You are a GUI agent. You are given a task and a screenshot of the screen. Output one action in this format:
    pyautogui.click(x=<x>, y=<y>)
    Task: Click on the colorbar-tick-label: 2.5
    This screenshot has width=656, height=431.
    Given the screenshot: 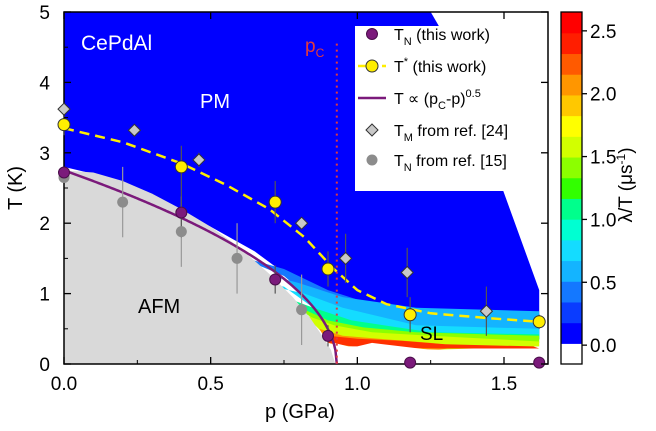 What is the action you would take?
    pyautogui.click(x=603, y=32)
    